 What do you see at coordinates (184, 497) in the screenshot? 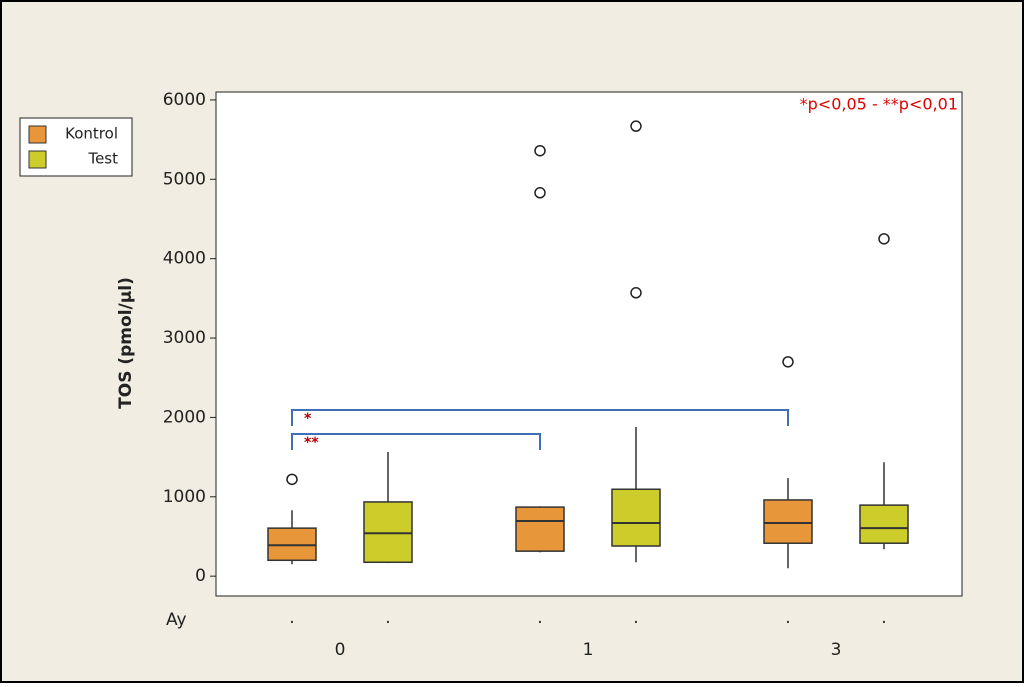
I see `y-tick-label: 1000` at bounding box center [184, 497].